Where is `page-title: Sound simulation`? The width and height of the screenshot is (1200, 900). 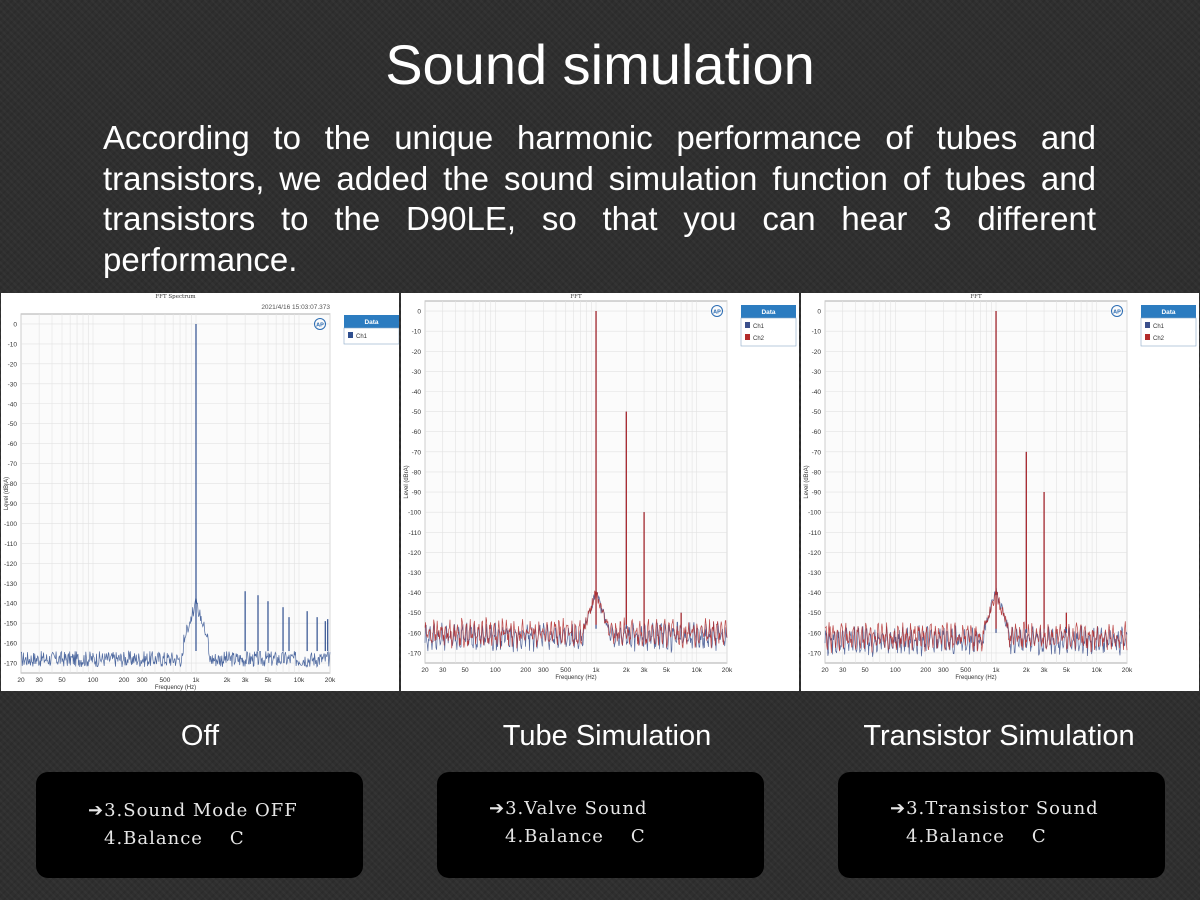 page-title: Sound simulation is located at coordinates (600, 64).